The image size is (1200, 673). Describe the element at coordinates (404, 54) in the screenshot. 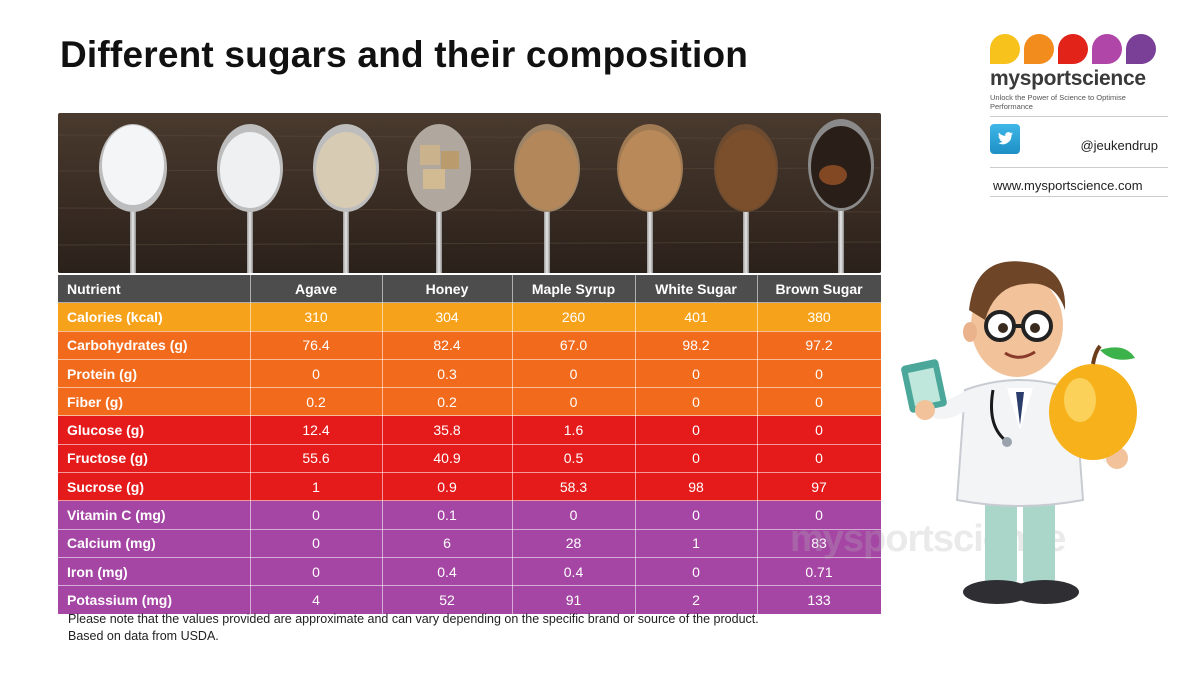

I see `page-title: Different sugars and their composition` at that location.